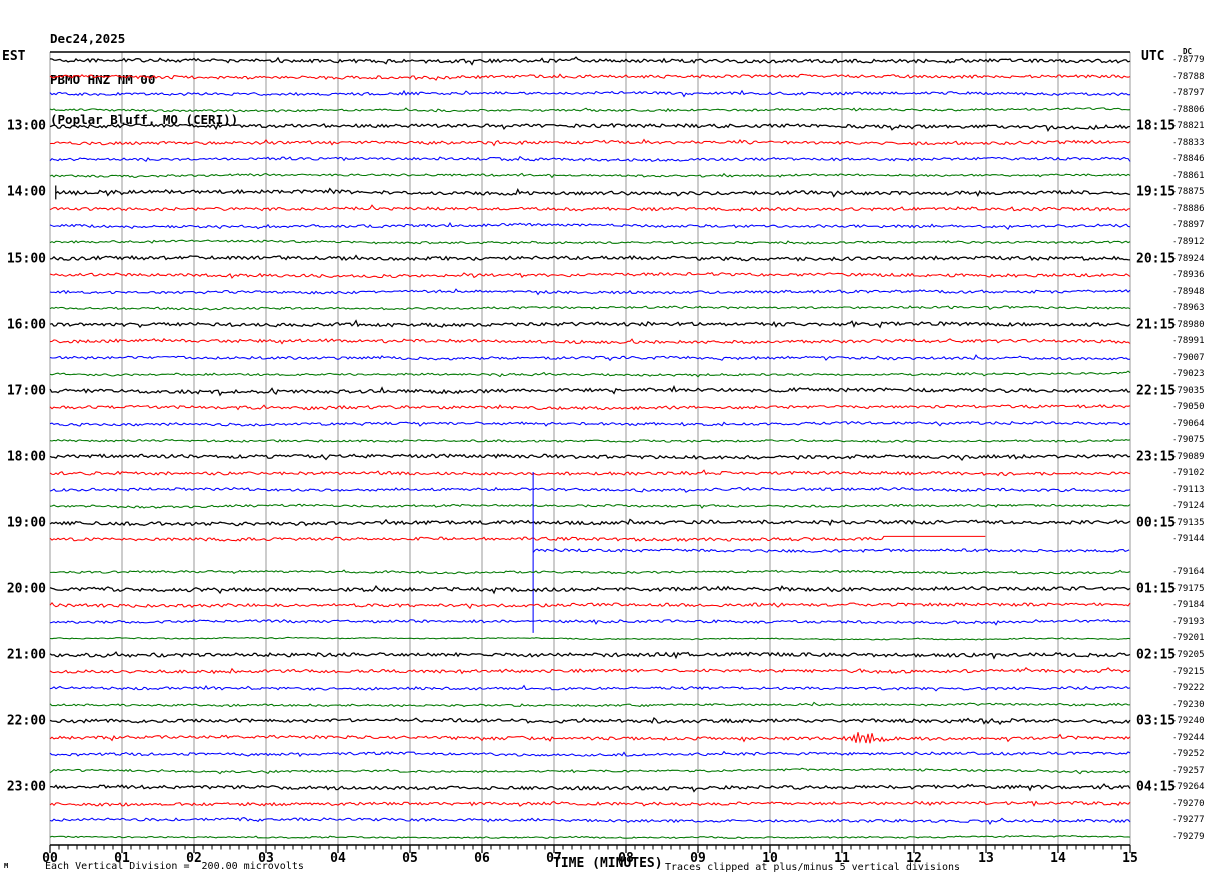 Image resolution: width=1210 pixels, height=886 pixels. What do you see at coordinates (1156, 787) in the screenshot?
I see `utc-time-label: 04:15` at bounding box center [1156, 787].